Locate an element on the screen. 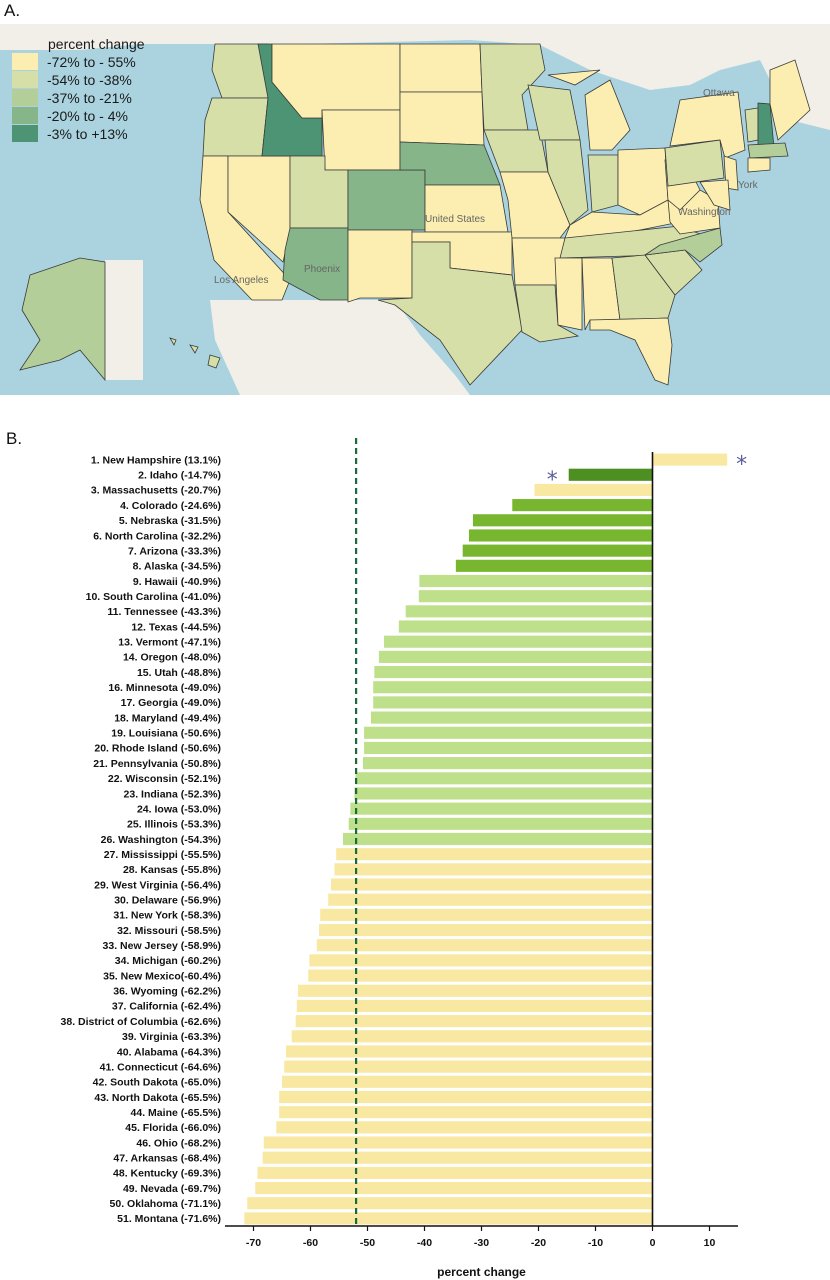  label-washington: Washington is located at coordinates (704, 212).